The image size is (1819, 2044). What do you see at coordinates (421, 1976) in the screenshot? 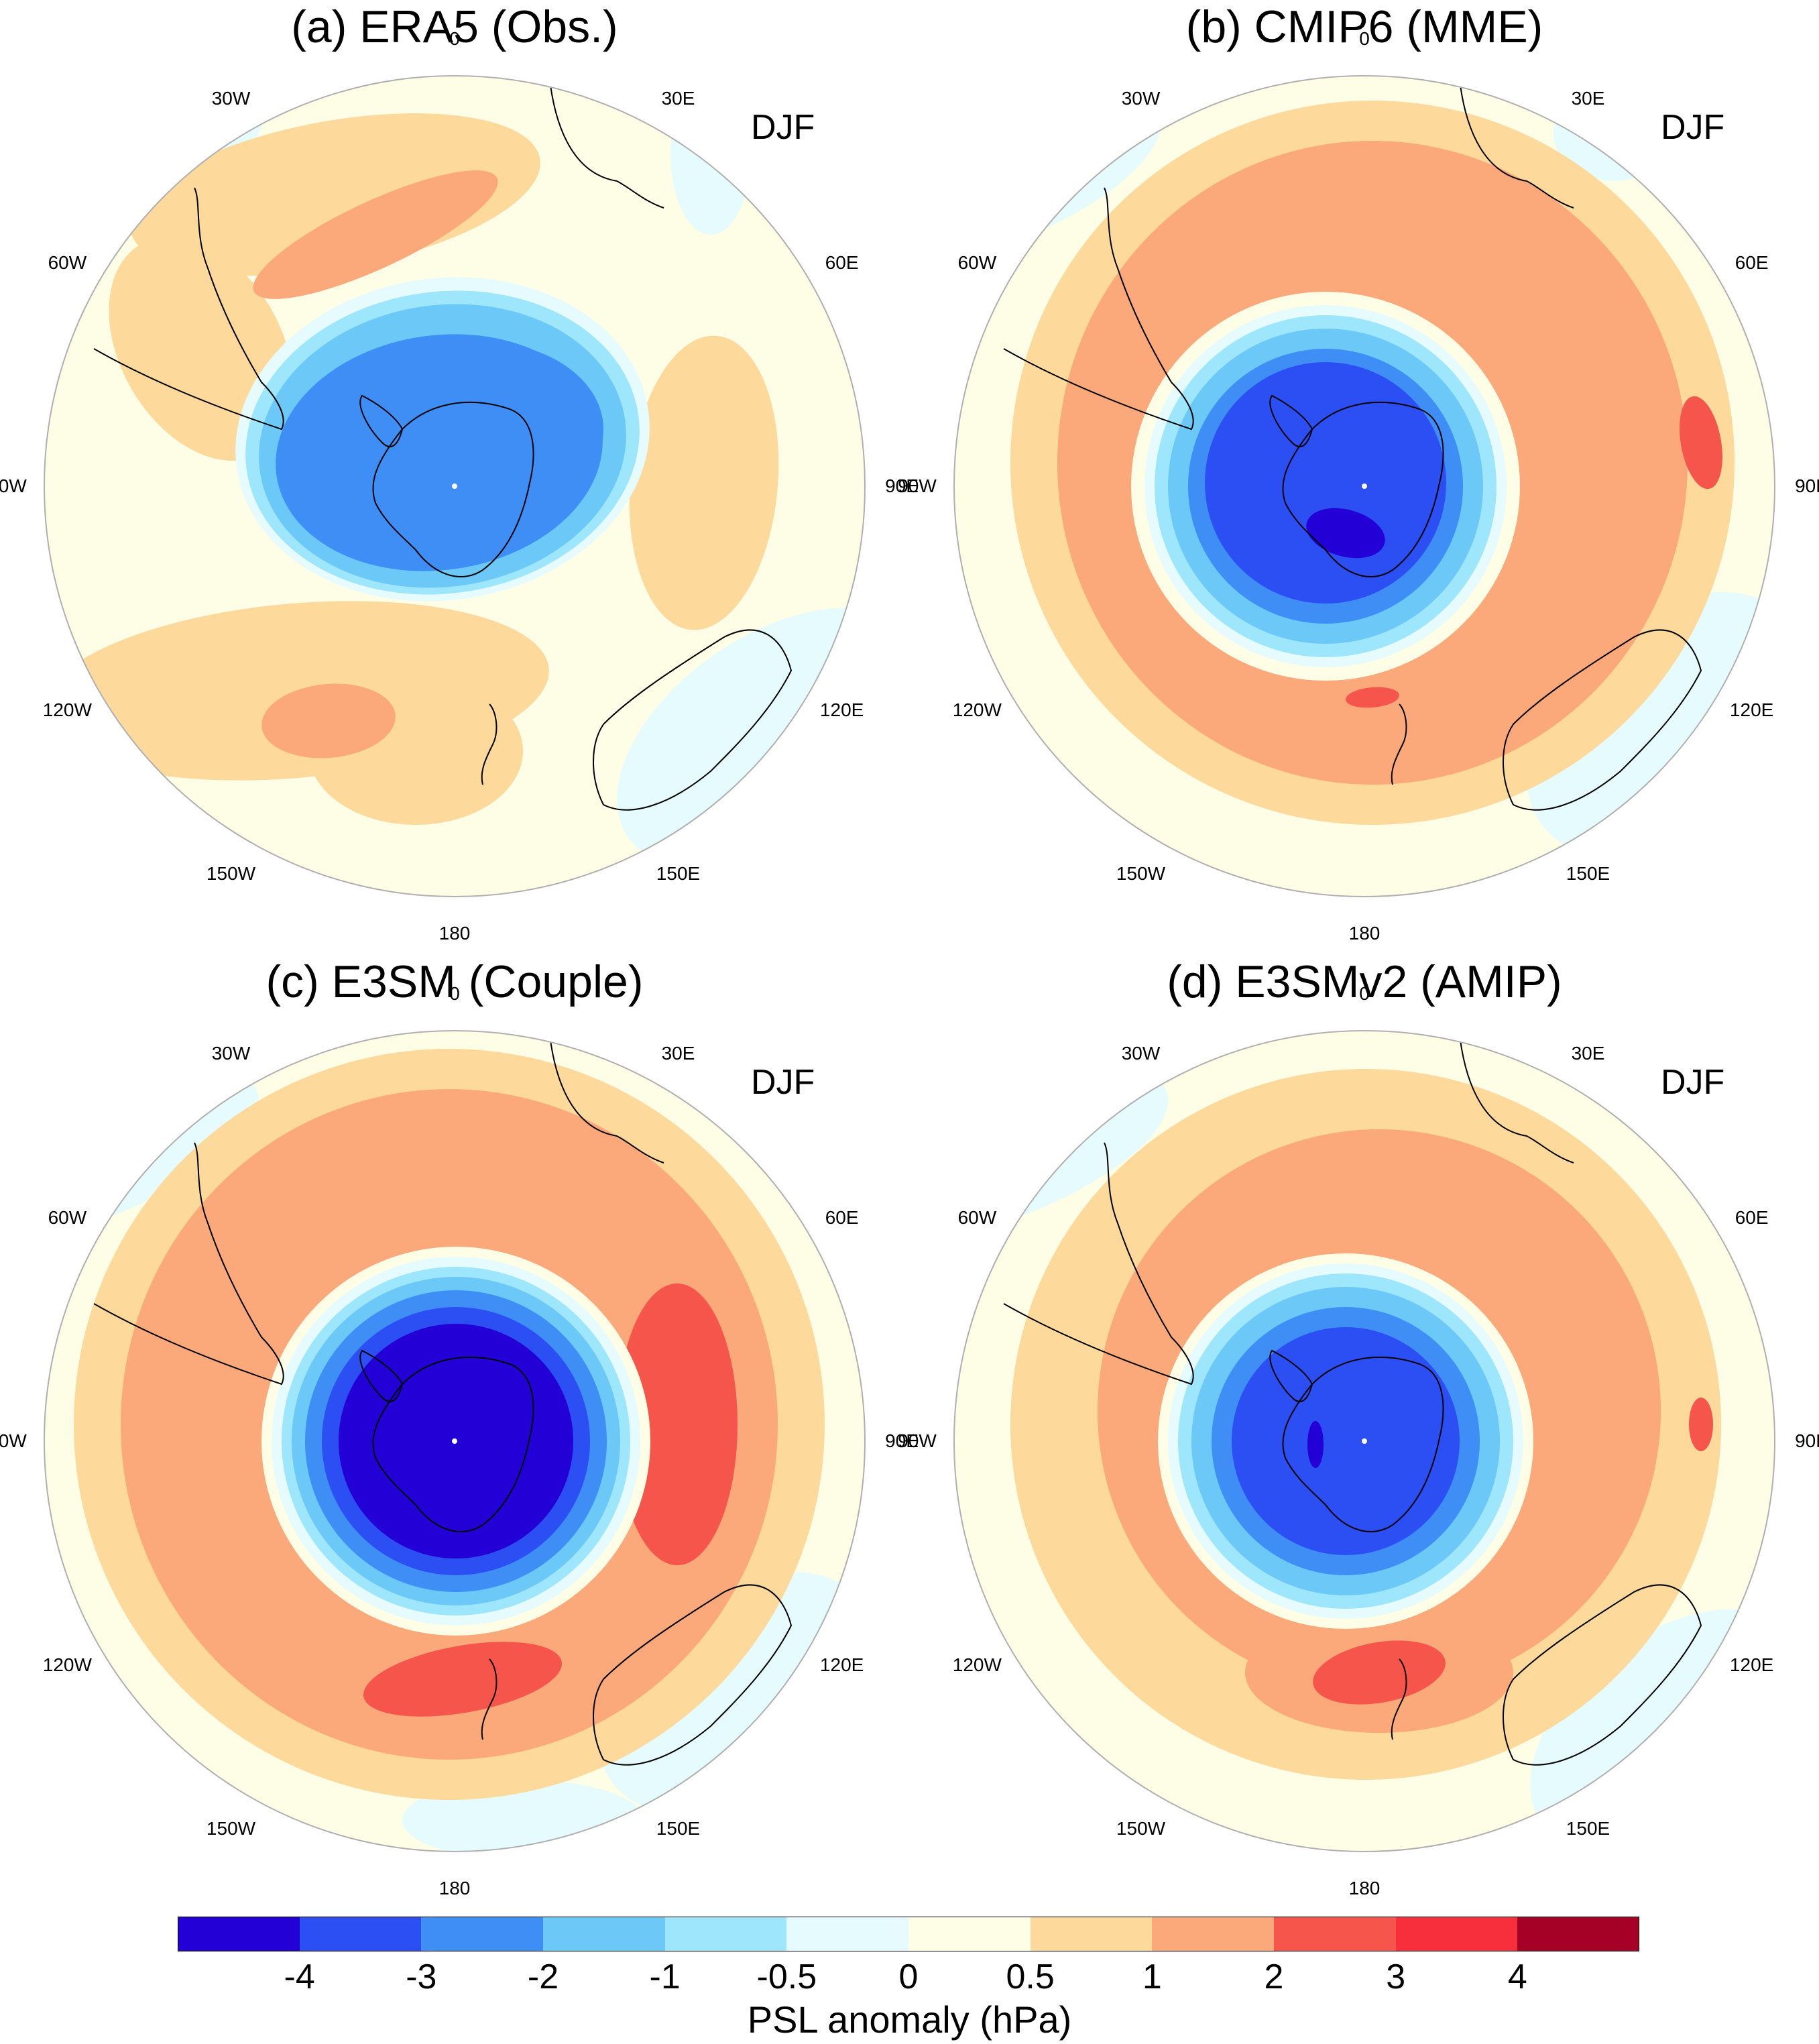
I see `colorbar-tick-label: -3` at bounding box center [421, 1976].